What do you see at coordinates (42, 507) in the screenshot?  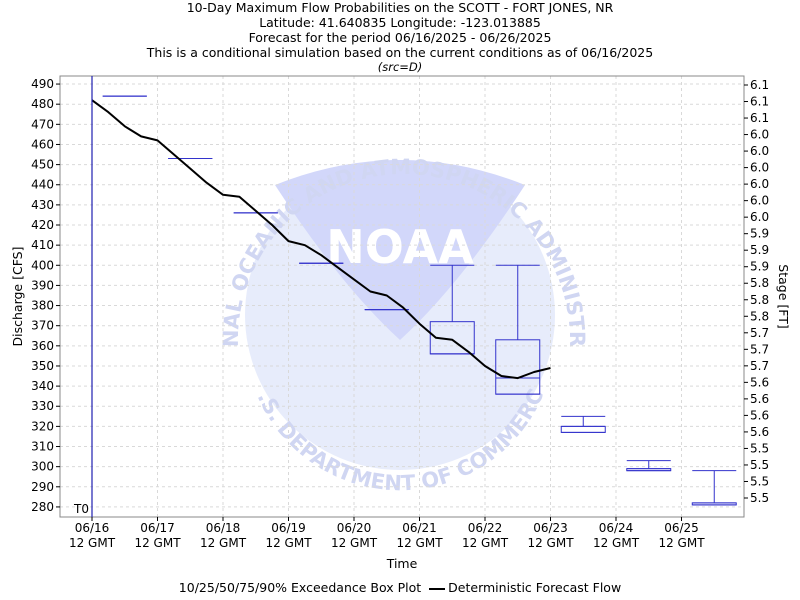 I see `y-tick-label: 280` at bounding box center [42, 507].